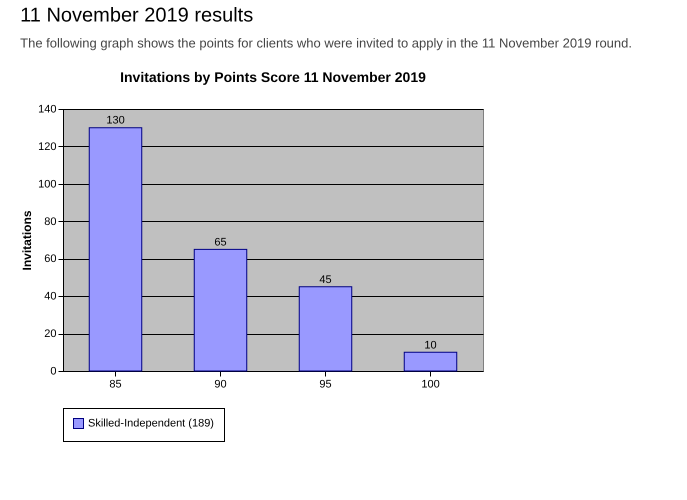  I want to click on legend-label: Skilled-Independent (189), so click(151, 424).